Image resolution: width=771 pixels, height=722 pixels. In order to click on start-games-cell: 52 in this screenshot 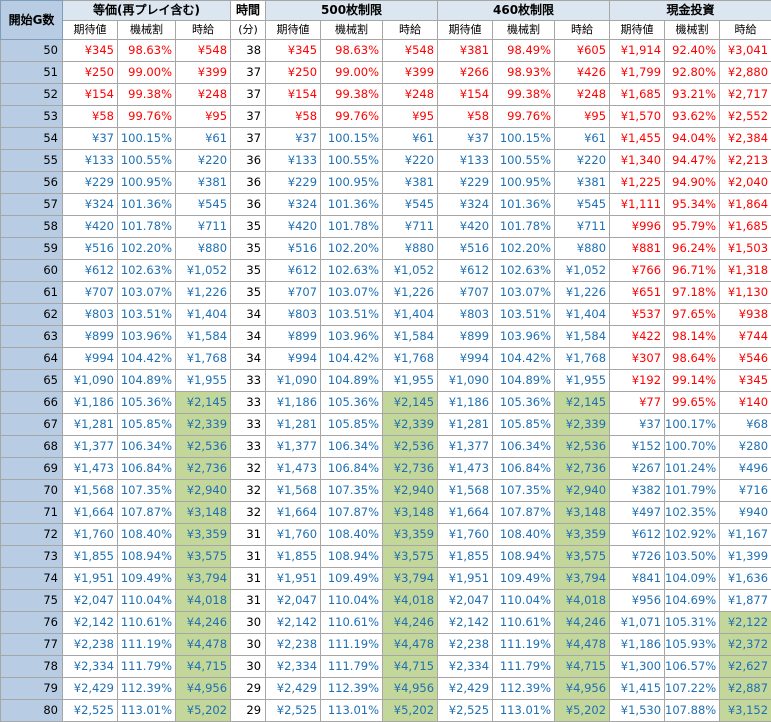, I will do `click(32, 95)`.